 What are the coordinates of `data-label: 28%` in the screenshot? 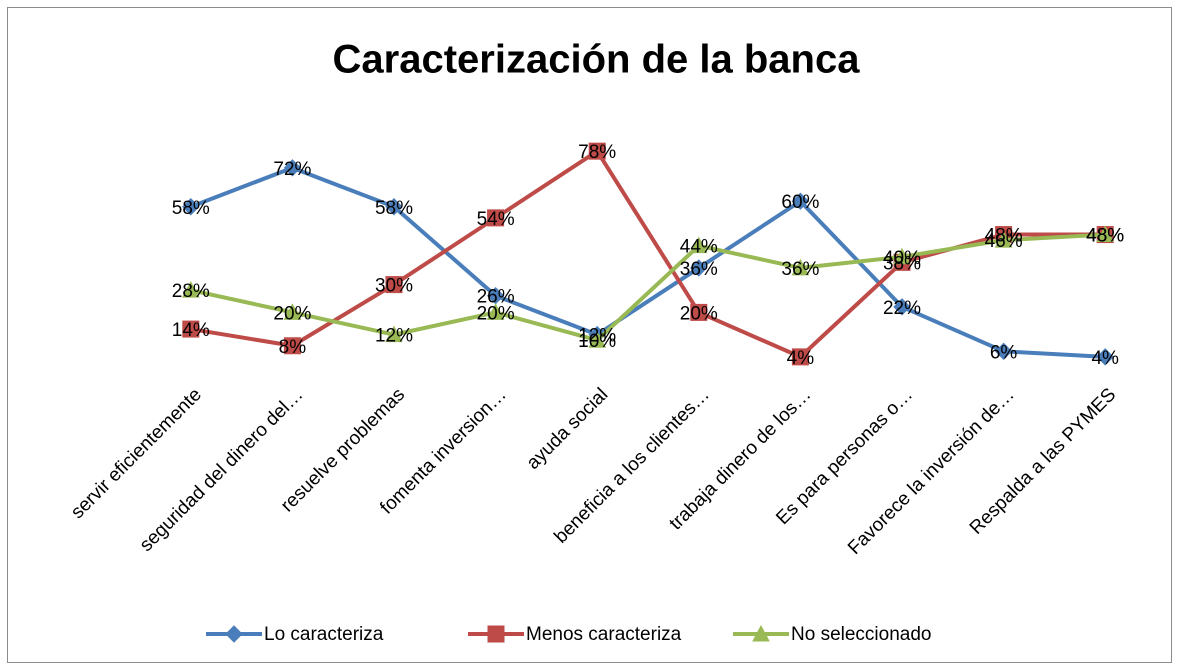 It's located at (191, 291).